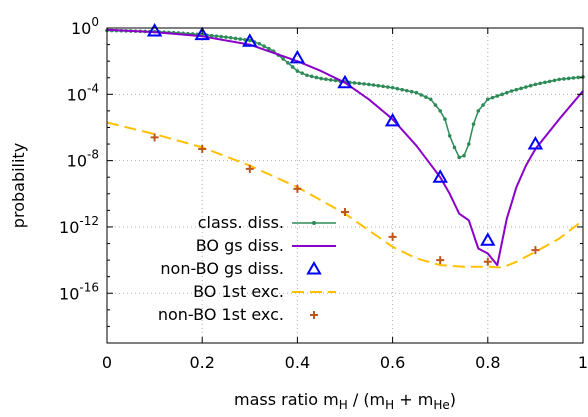  Describe the element at coordinates (345, 401) in the screenshot. I see `x-axis-label: mass ratio mH / (mH + mHe)` at that location.